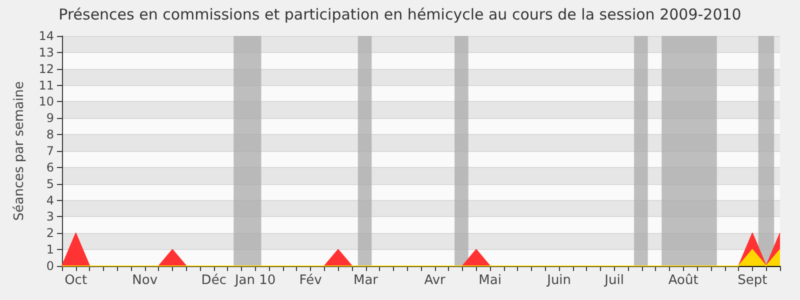 The height and width of the screenshot is (300, 800). I want to click on x-tick-label: Mar, so click(366, 280).